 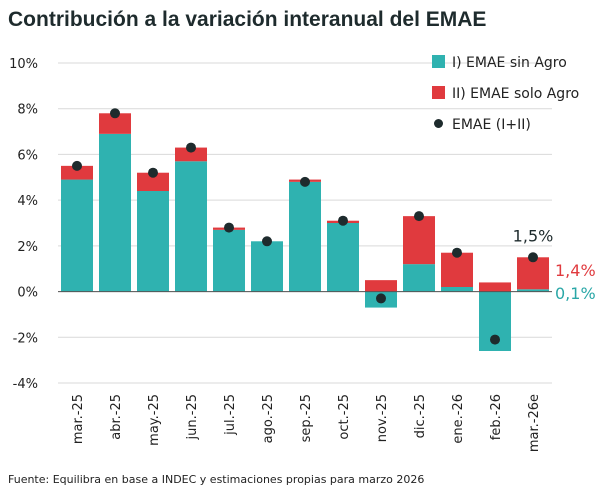 What do you see at coordinates (27, 201) in the screenshot?
I see `y-tick-label: 4%` at bounding box center [27, 201].